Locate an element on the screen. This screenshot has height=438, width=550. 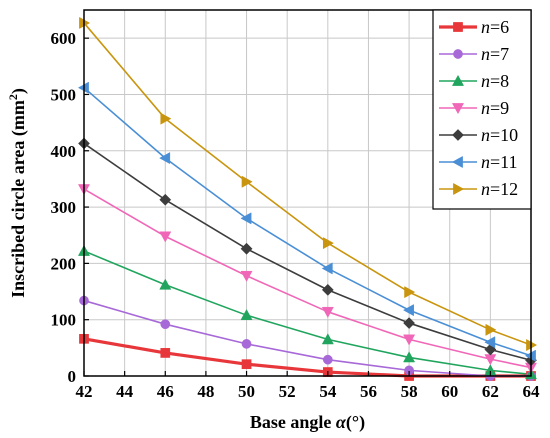
legend-label-n12: n=12 is located at coordinates (499, 189).